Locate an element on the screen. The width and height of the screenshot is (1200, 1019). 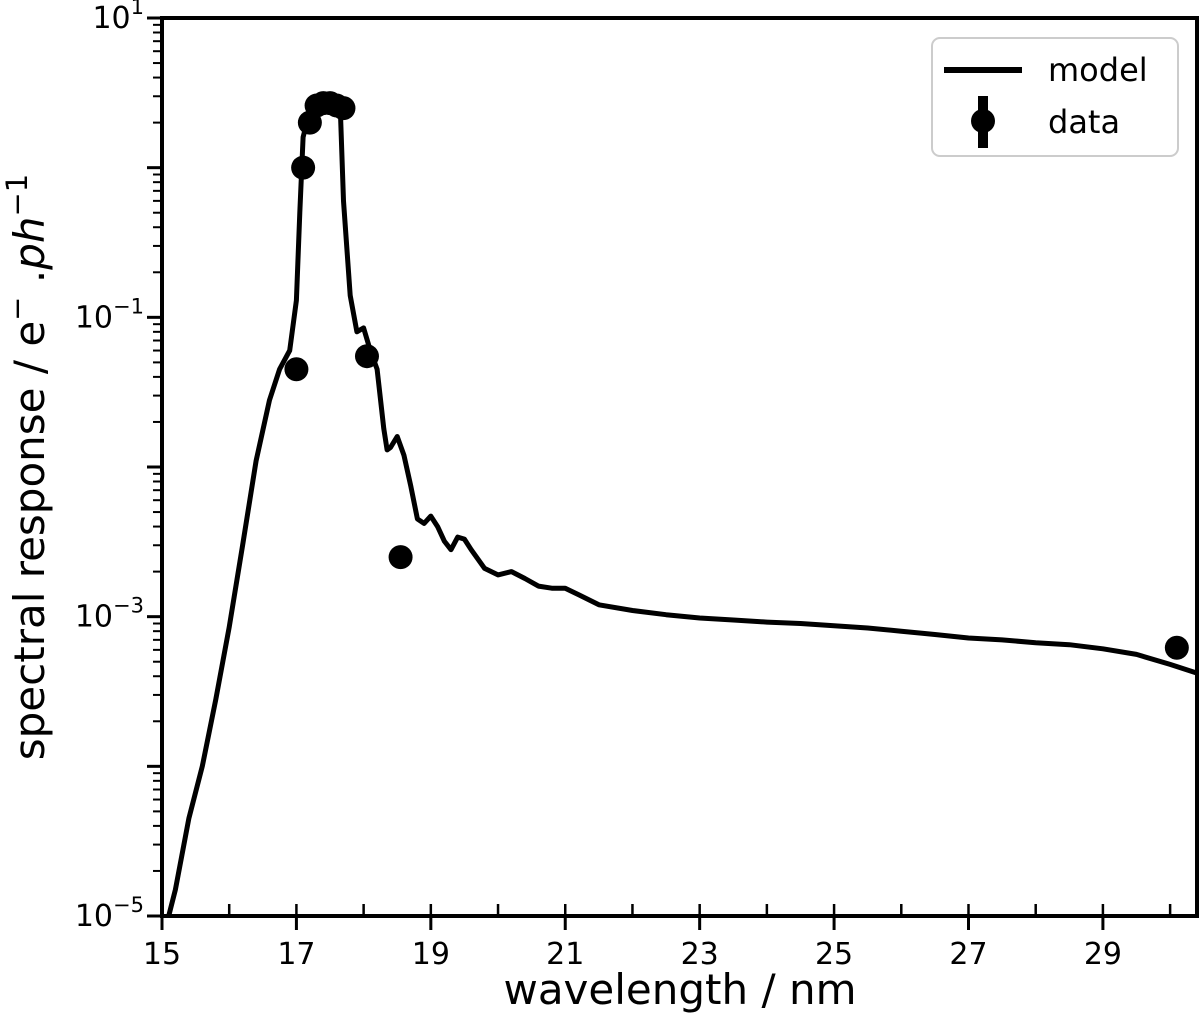
x-tick-label: 29 is located at coordinates (1103, 954).